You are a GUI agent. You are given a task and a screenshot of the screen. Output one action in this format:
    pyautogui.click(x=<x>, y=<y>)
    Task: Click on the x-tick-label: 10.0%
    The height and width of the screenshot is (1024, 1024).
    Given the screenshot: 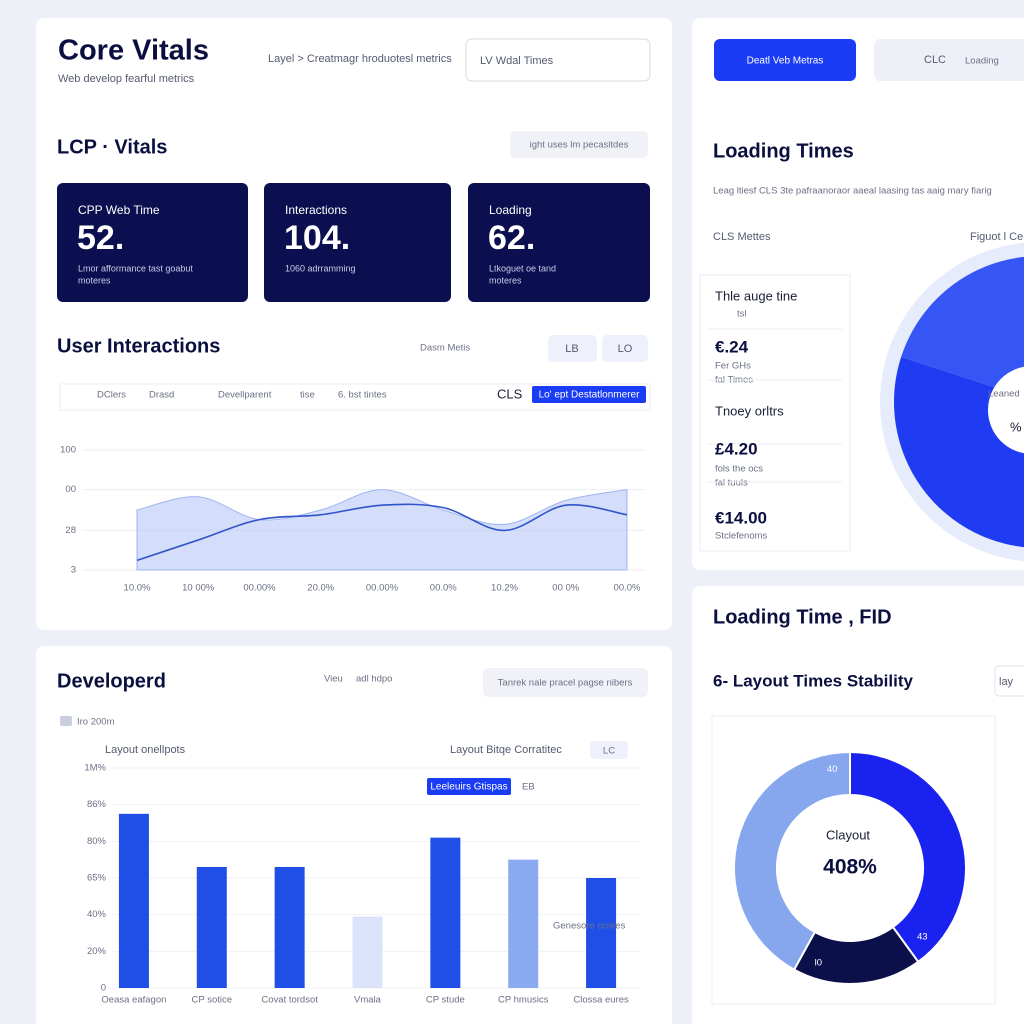 What is the action you would take?
    pyautogui.click(x=137, y=588)
    